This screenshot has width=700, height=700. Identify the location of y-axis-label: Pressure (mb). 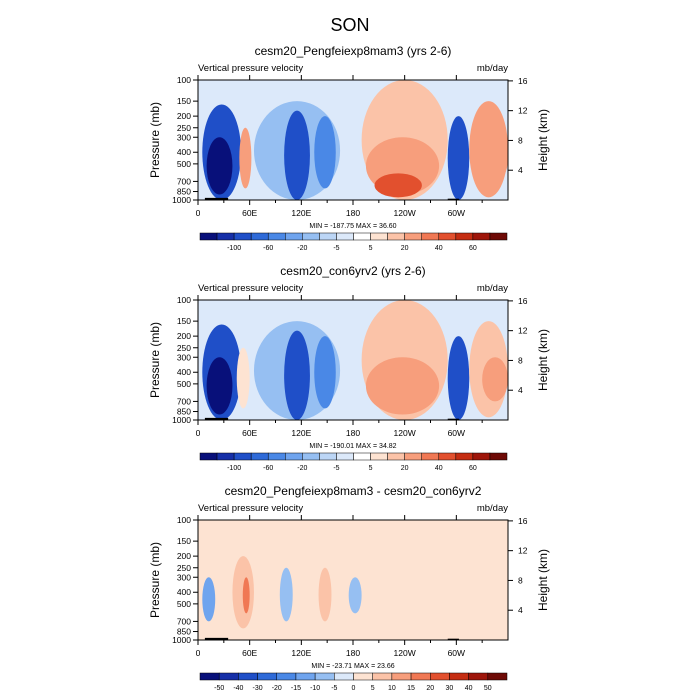
(155, 580).